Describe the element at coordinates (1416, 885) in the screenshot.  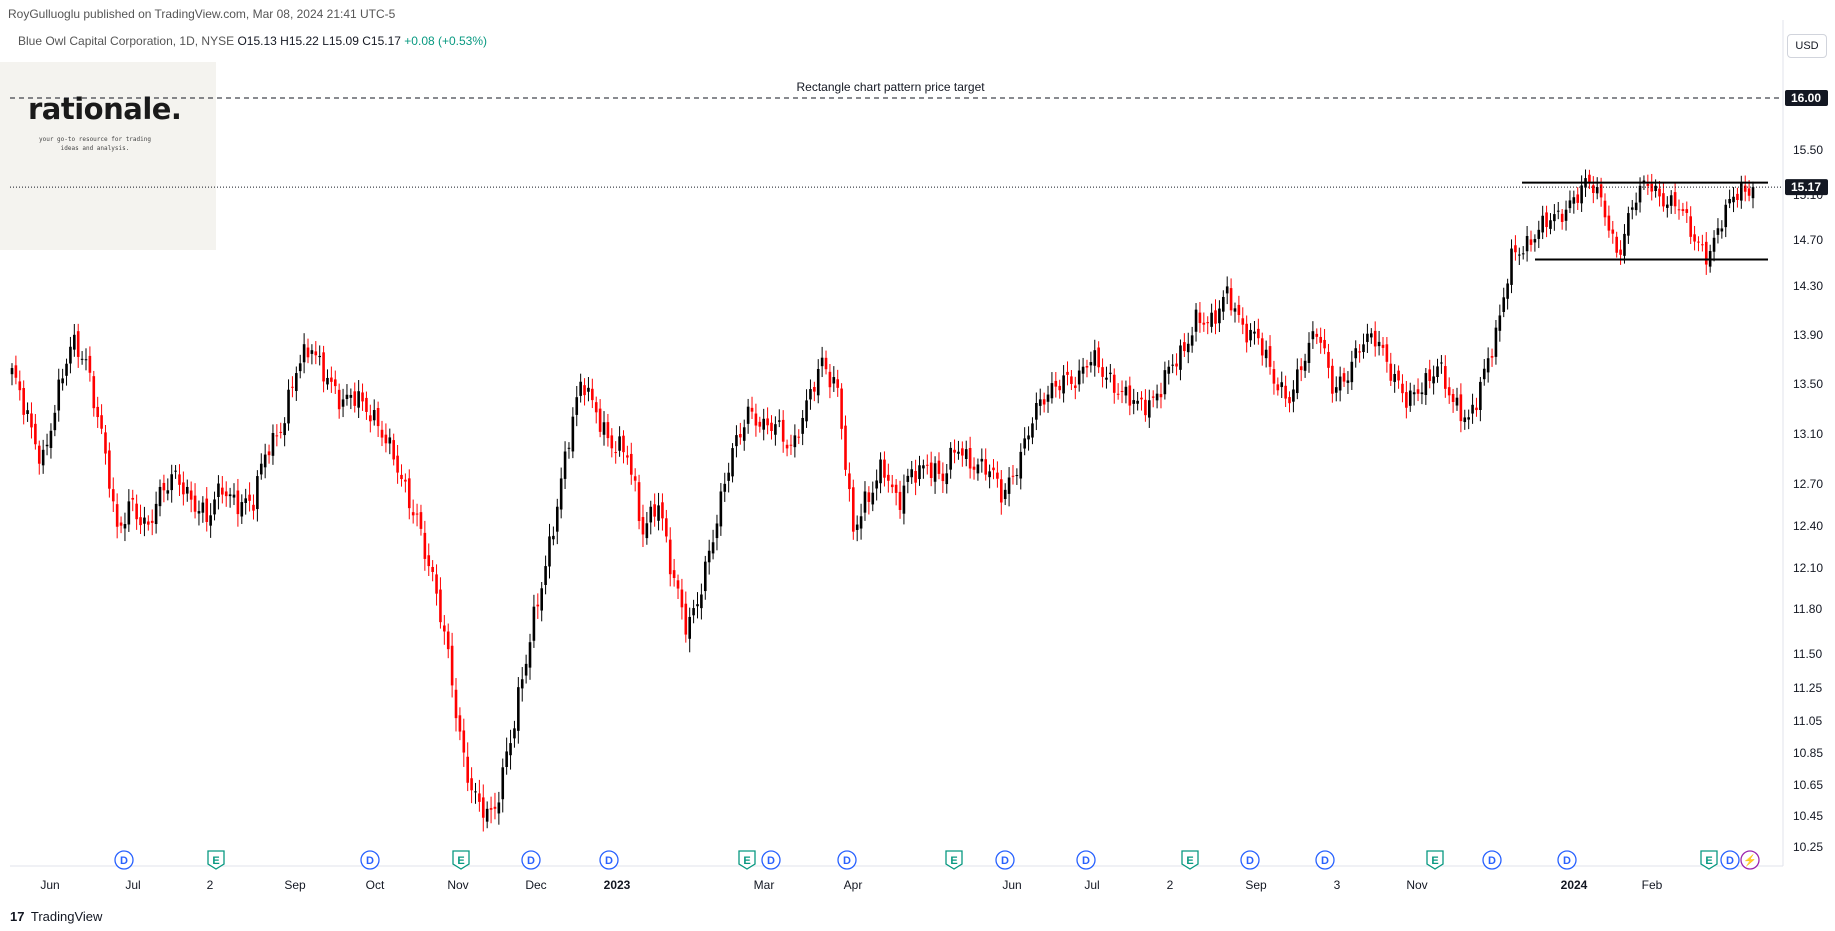
I see `time-tick-label: Nov` at that location.